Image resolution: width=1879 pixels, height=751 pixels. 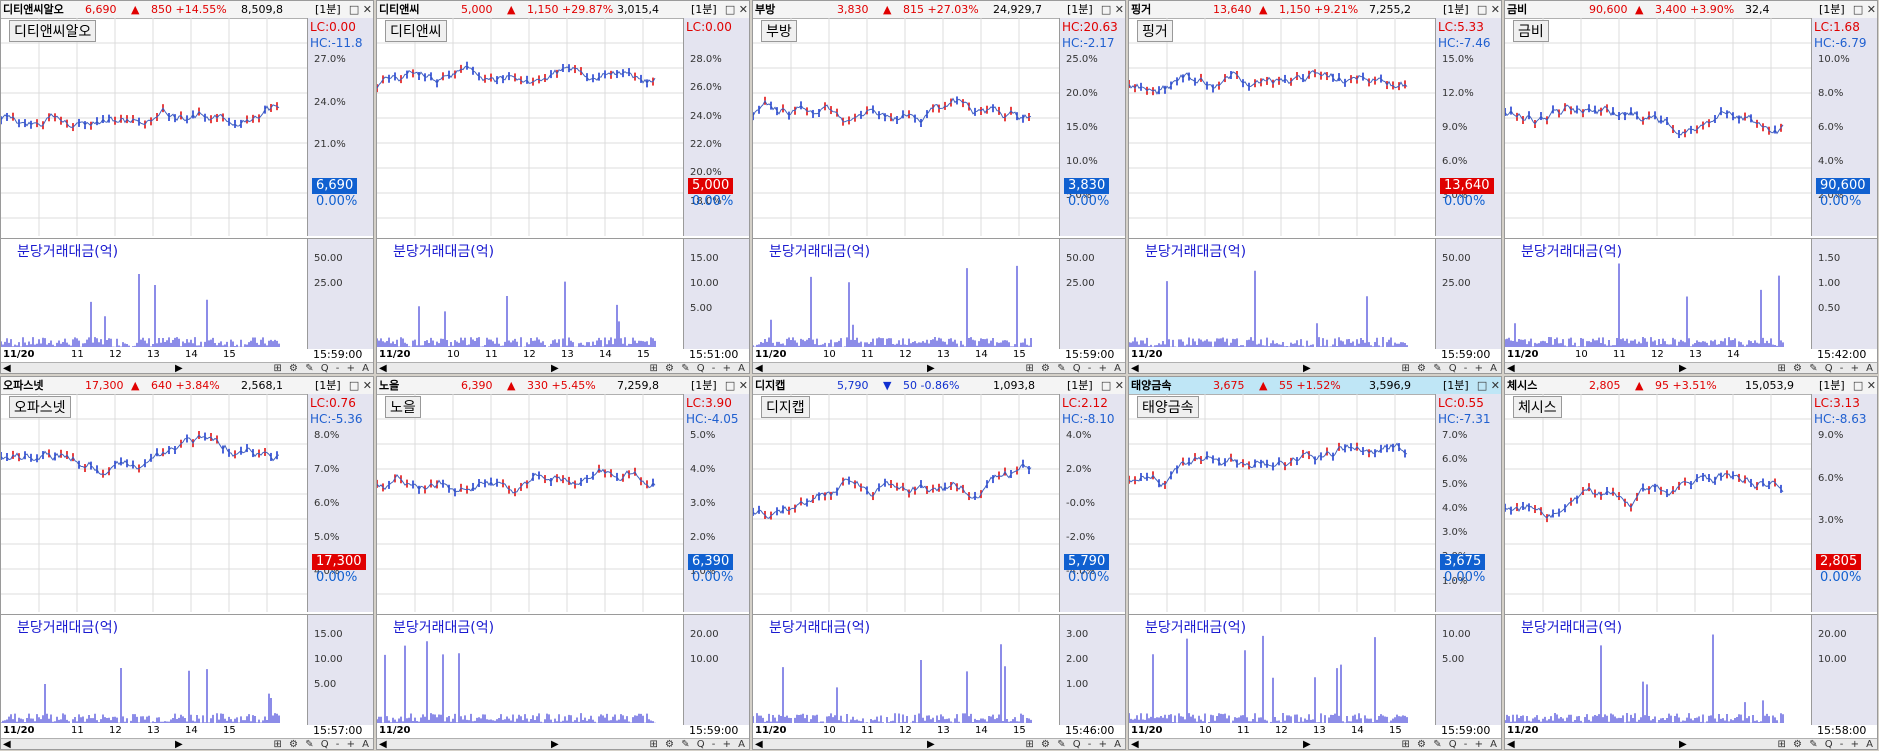 I want to click on price-chart: 디지캡, so click(x=906, y=503).